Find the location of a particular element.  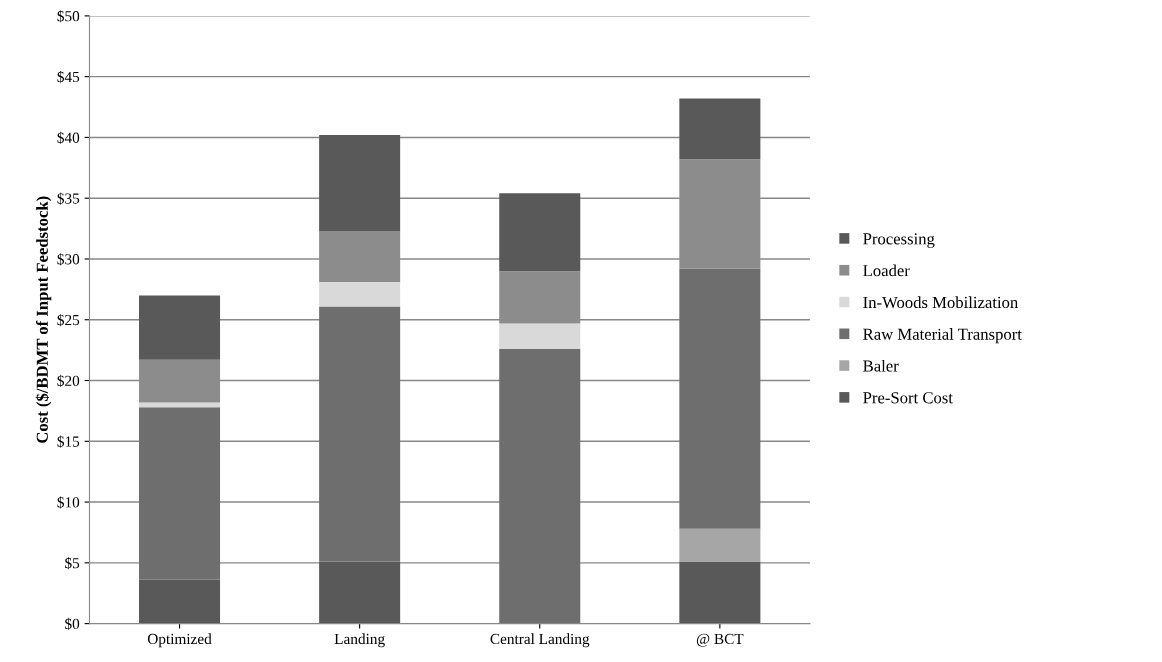

y-tick-label: $30 is located at coordinates (68, 259).